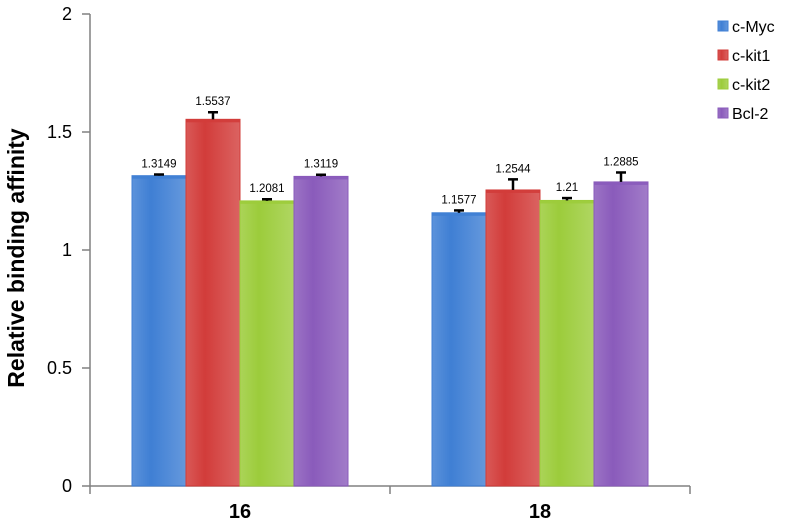  Describe the element at coordinates (16, 258) in the screenshot. I see `y-axis-label: Relative binding affinity` at that location.